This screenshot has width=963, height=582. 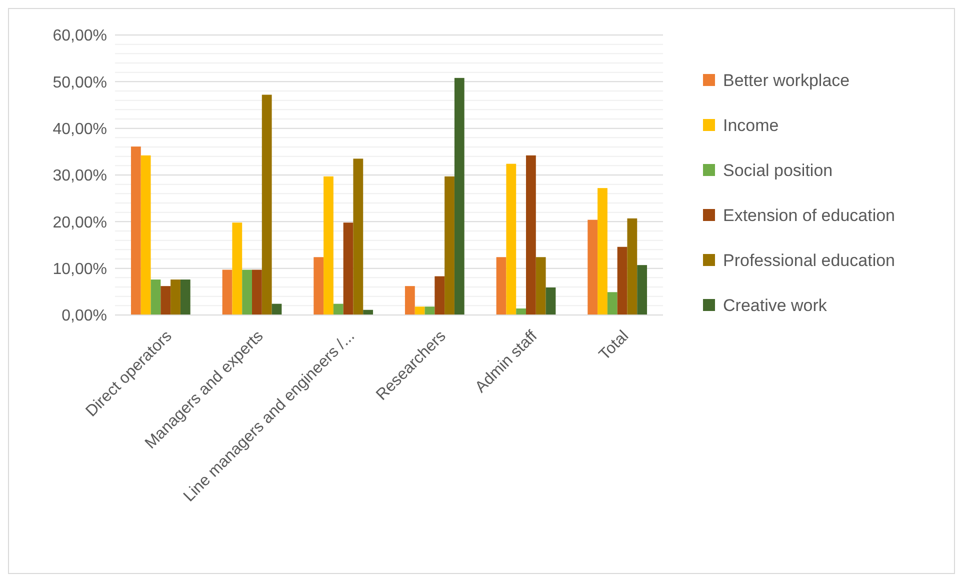 What do you see at coordinates (751, 125) in the screenshot?
I see `legend-label: Income` at bounding box center [751, 125].